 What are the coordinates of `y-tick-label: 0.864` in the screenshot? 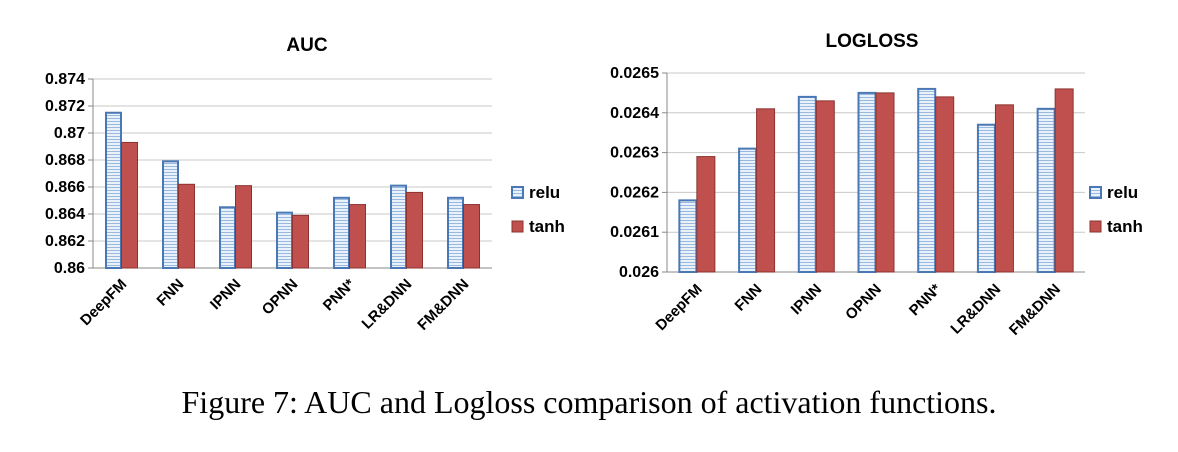 It's located at (65, 214).